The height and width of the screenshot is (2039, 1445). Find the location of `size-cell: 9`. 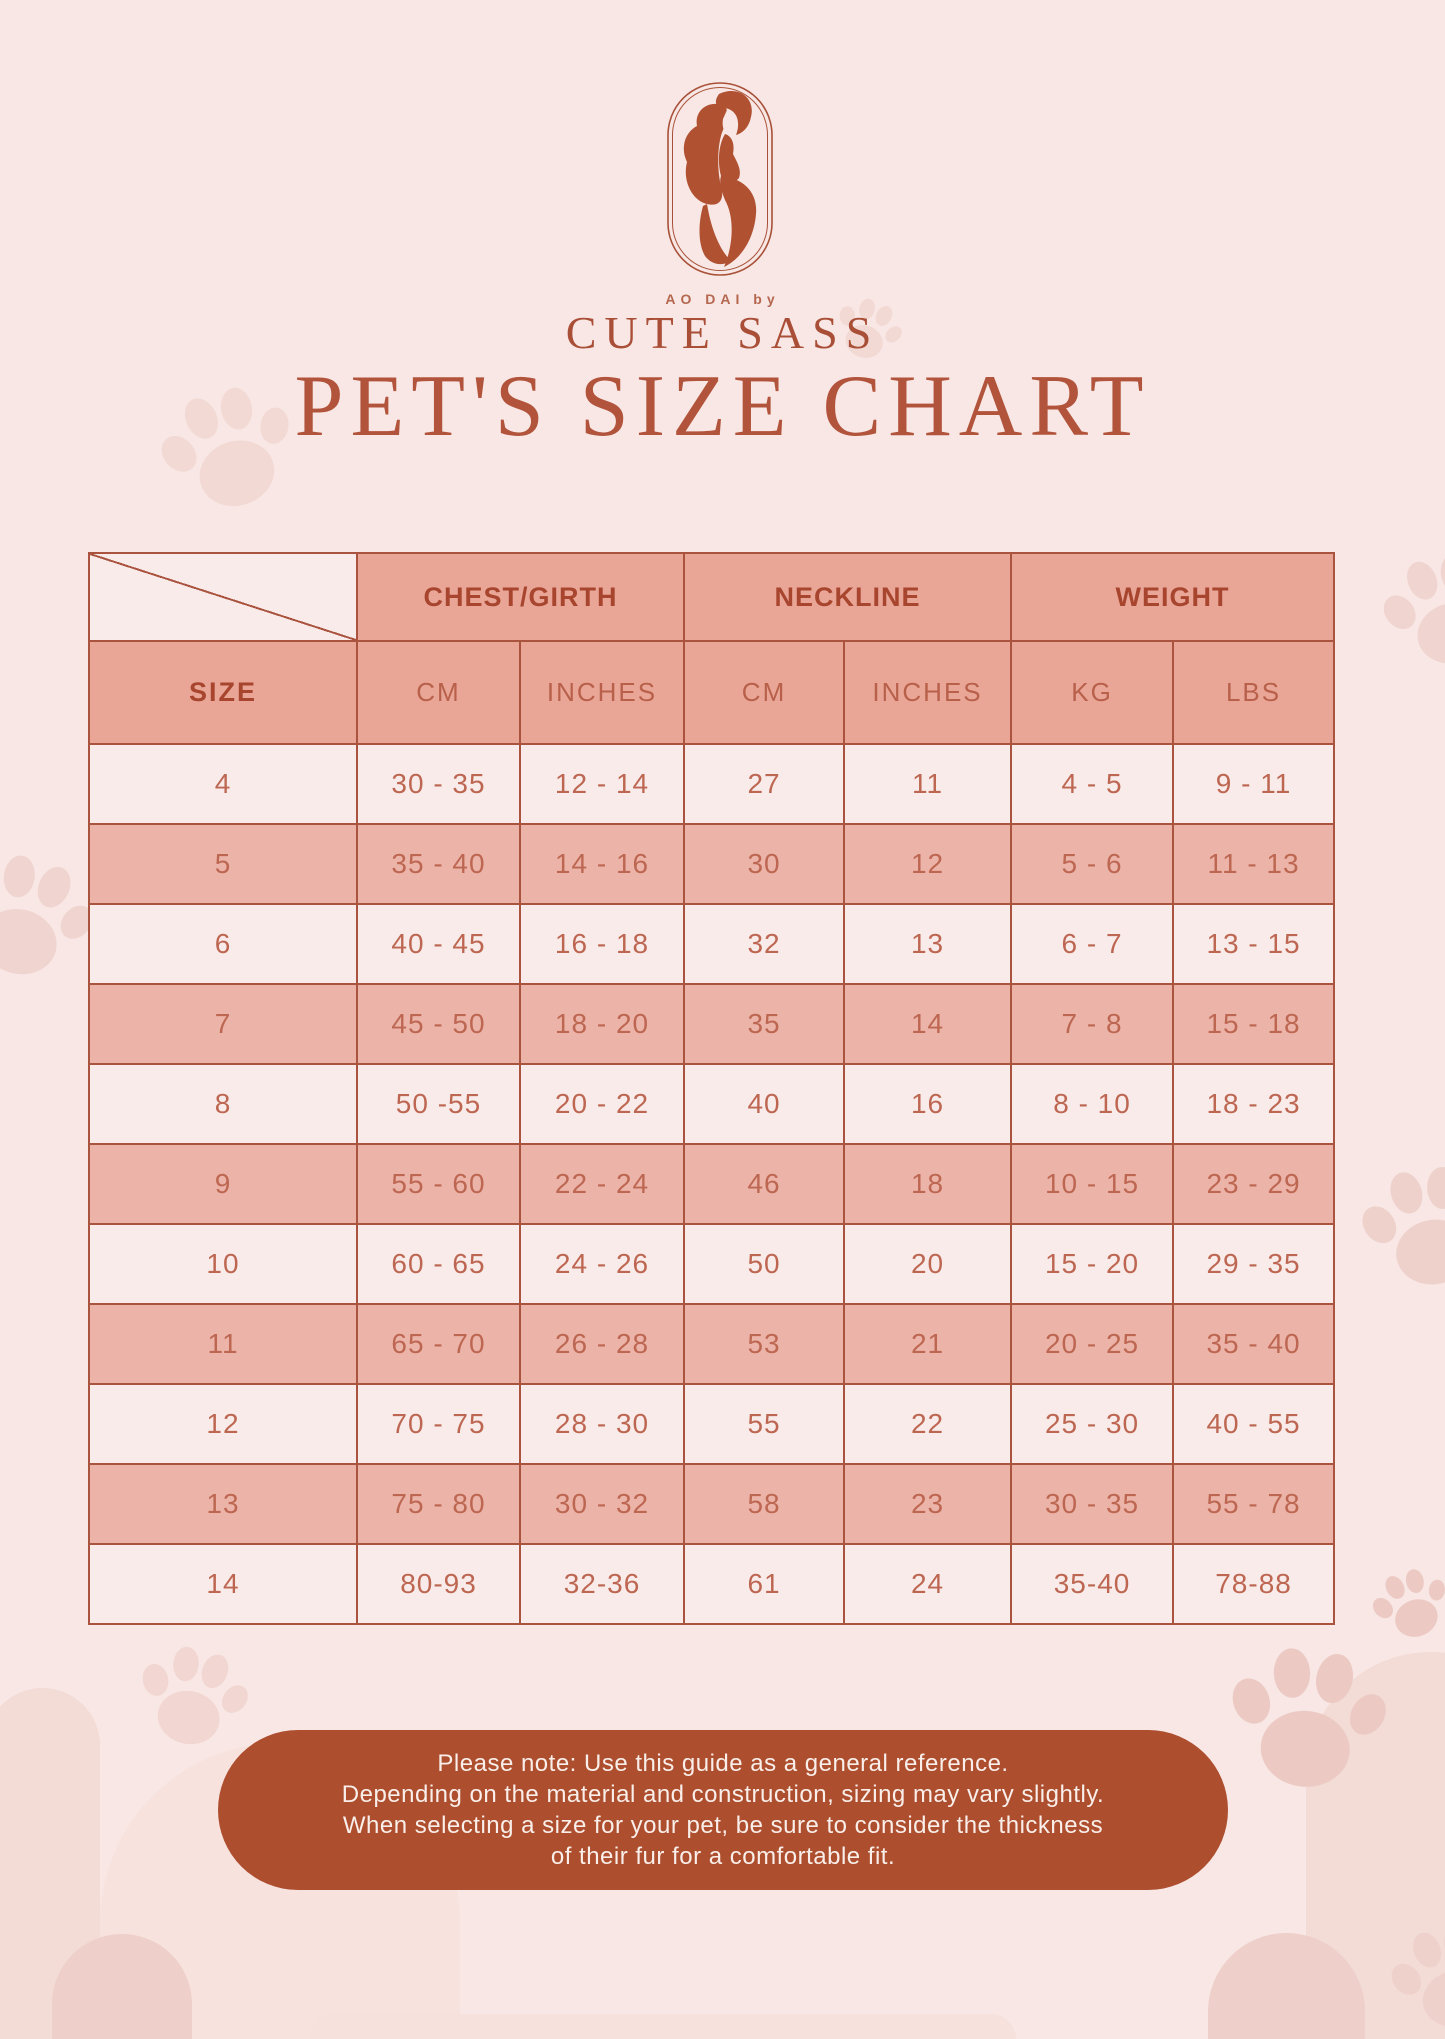

size-cell: 9 is located at coordinates (223, 1184).